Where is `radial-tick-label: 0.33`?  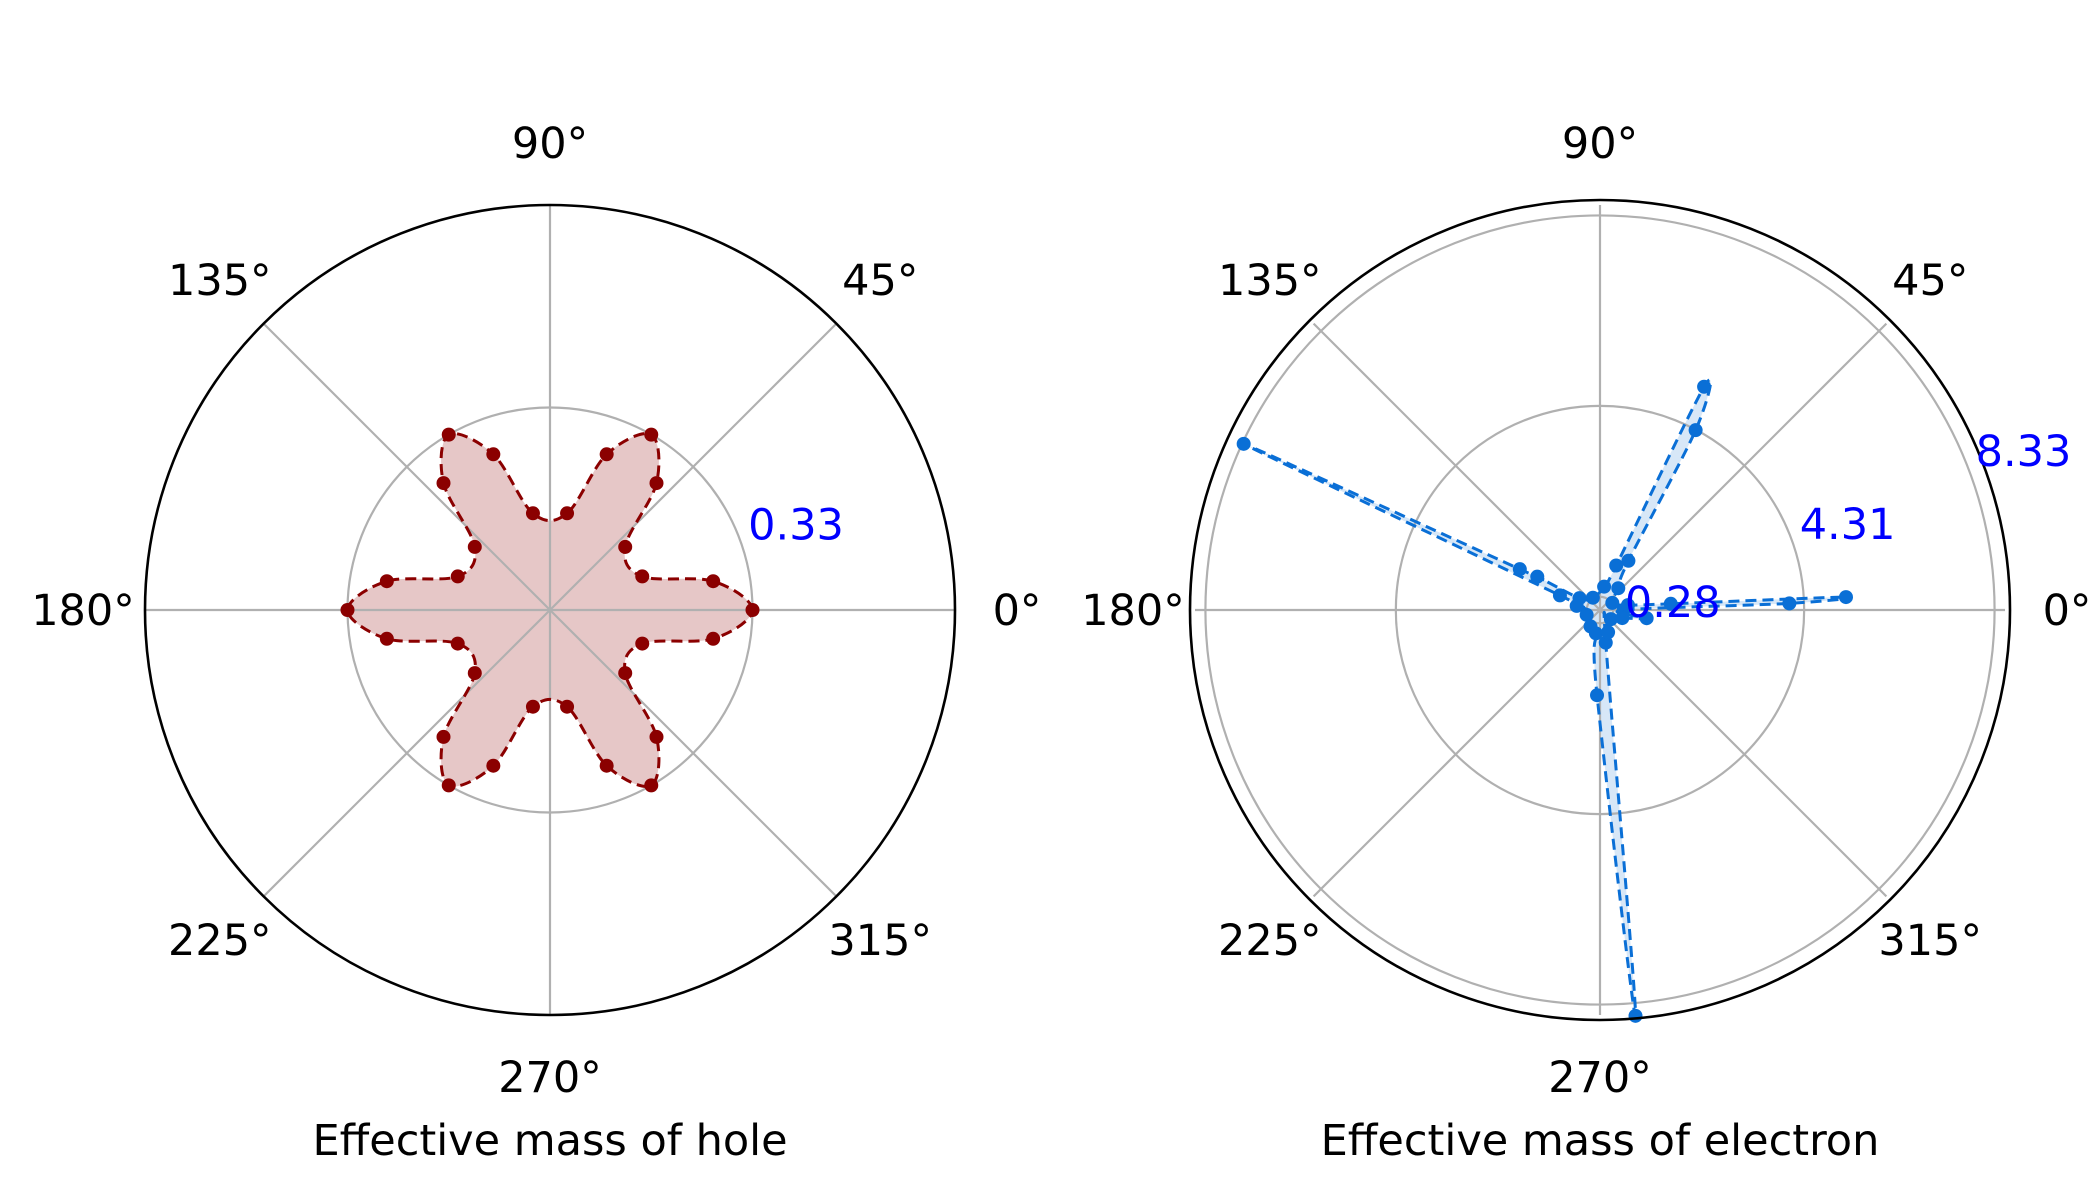
radial-tick-label: 0.33 is located at coordinates (796, 525).